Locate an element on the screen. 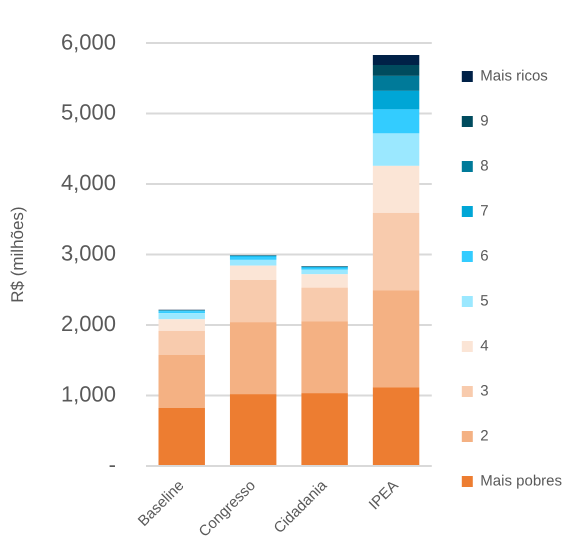 The height and width of the screenshot is (548, 580). y-tick-label: 6,000 is located at coordinates (88, 41).